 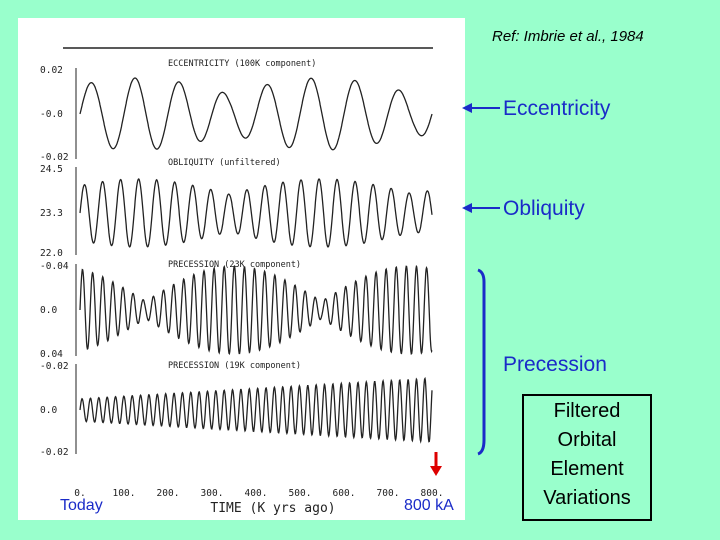 What do you see at coordinates (54, 452) in the screenshot?
I see `panel-4-ytick-3: -0.02` at bounding box center [54, 452].